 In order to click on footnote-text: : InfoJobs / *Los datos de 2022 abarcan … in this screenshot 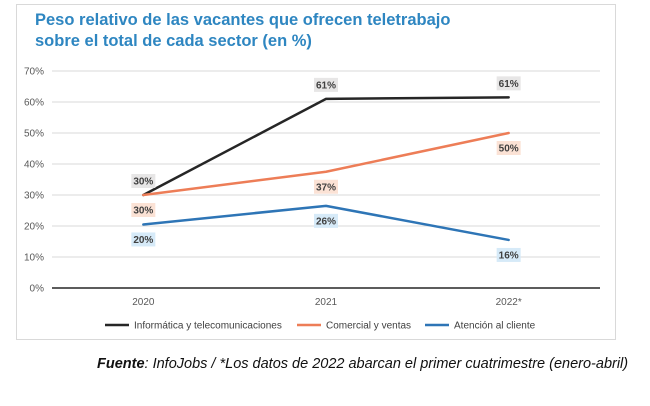, I will do `click(386, 364)`.